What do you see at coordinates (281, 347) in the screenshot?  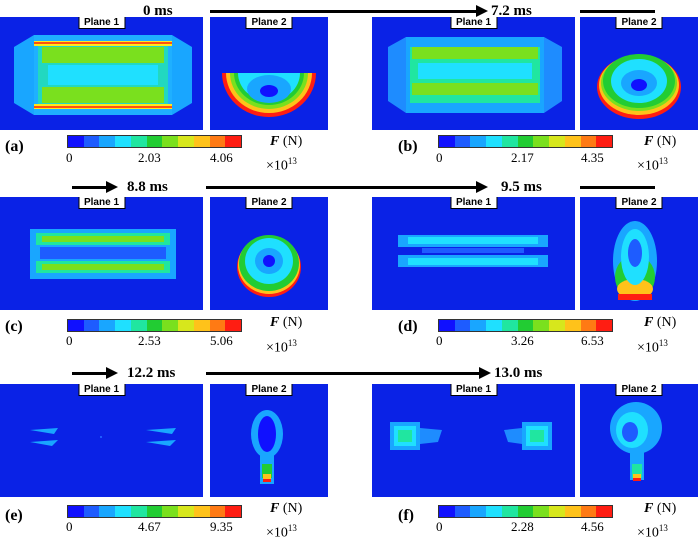 I see `multiplier-c: ×10¹³` at bounding box center [281, 347].